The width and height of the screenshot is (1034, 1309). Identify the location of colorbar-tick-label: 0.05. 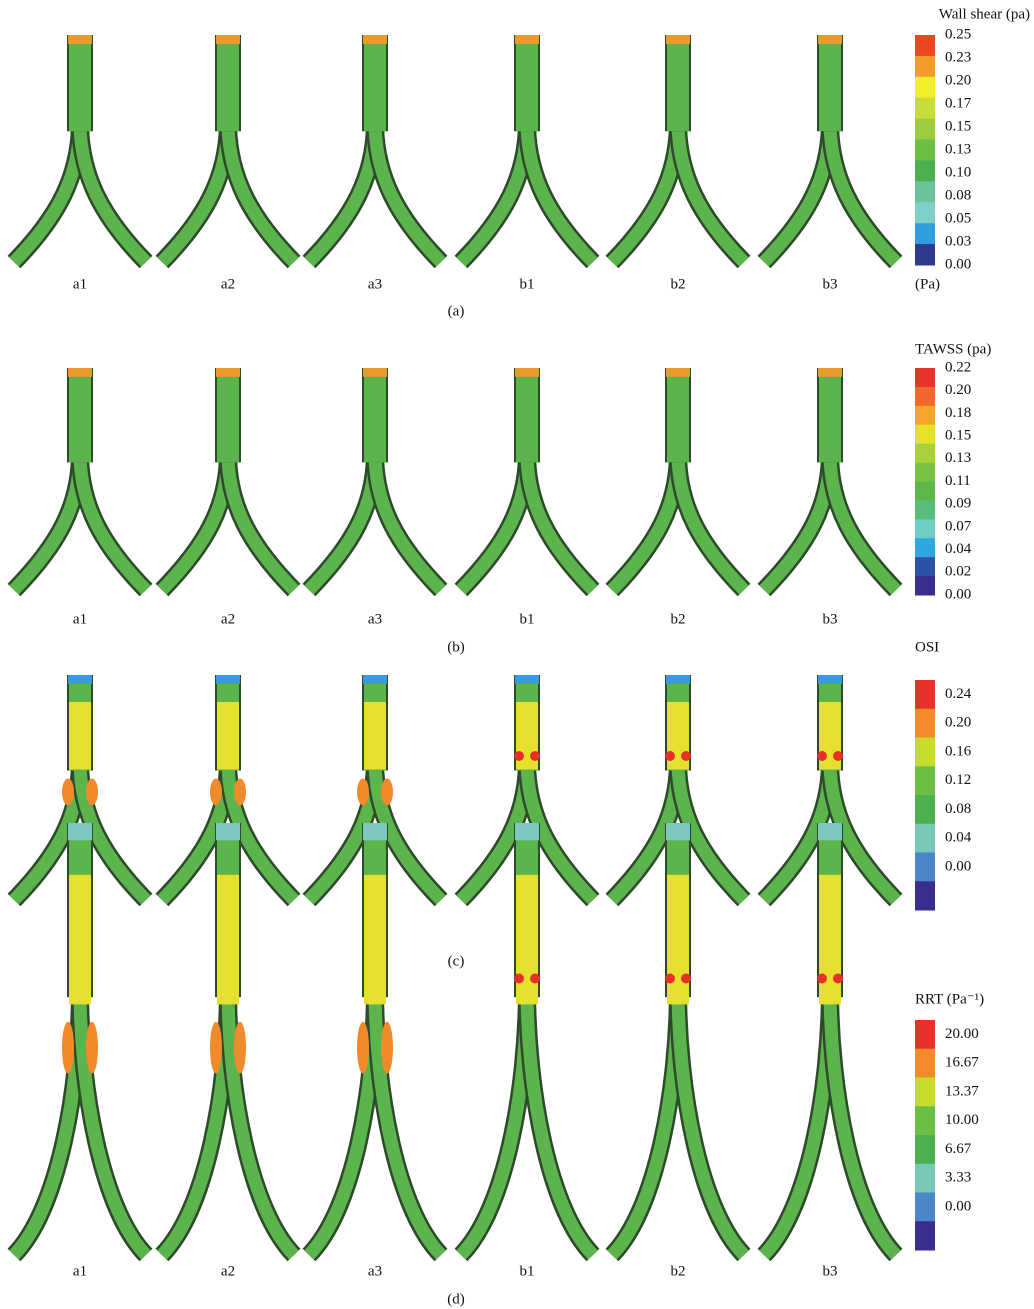
(958, 218).